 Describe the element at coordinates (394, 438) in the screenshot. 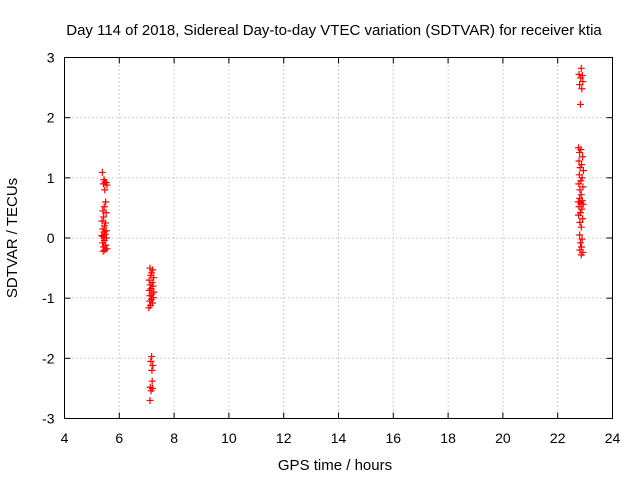

I see `x-tick-label: 16` at that location.